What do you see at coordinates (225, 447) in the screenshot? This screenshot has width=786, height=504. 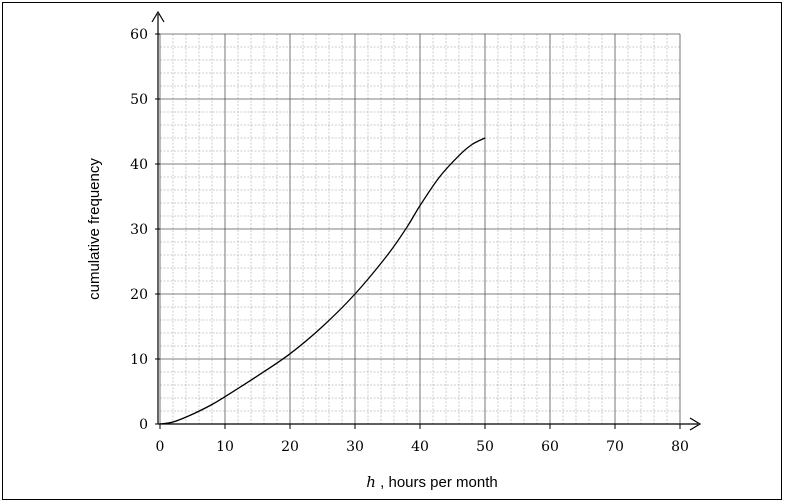 I see `x-tick-label: 10` at bounding box center [225, 447].